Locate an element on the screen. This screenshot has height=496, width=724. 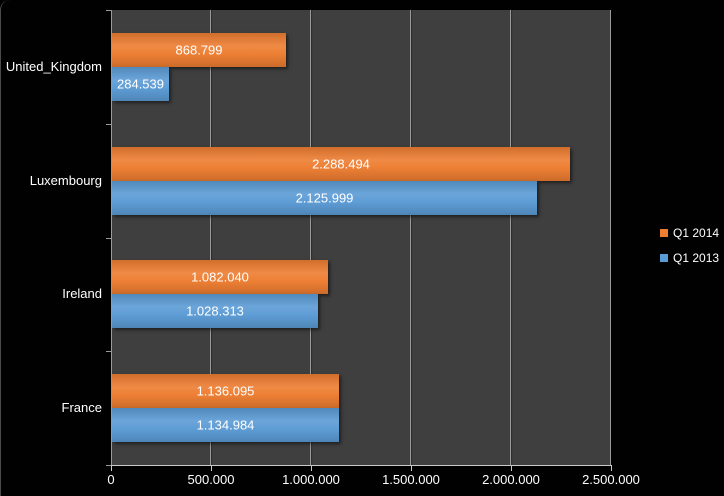
bar-q1-2014-united_kingdom: 868.799 is located at coordinates (199, 49).